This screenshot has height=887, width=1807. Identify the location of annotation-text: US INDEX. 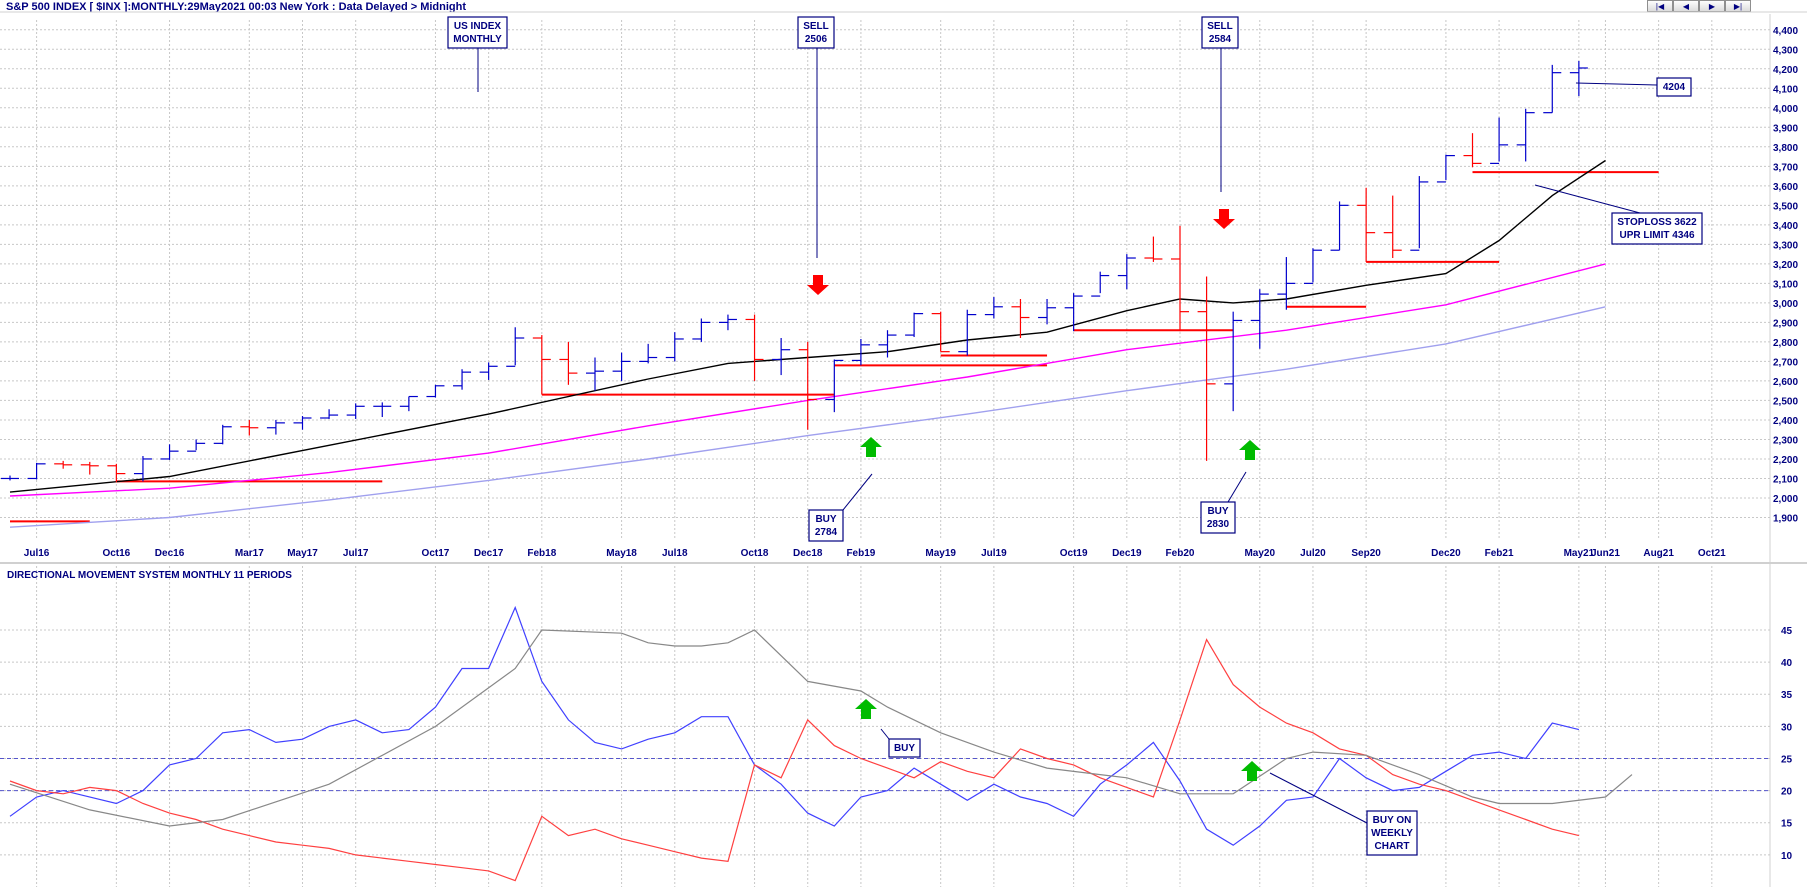
(478, 26).